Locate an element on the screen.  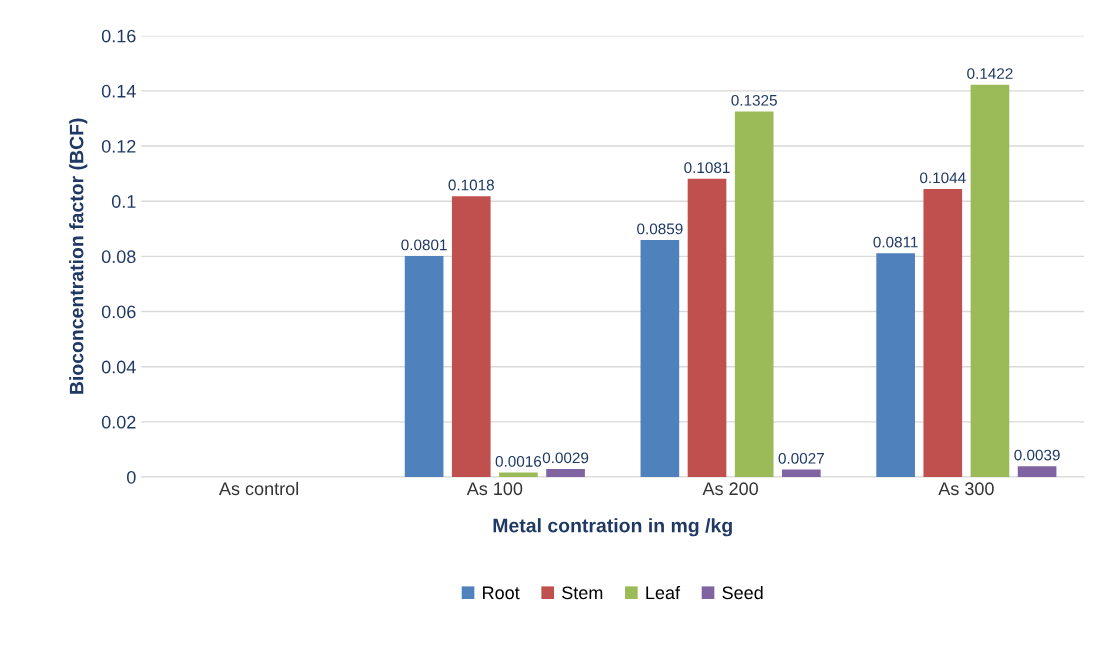
data-label: 0.0811 is located at coordinates (895, 242).